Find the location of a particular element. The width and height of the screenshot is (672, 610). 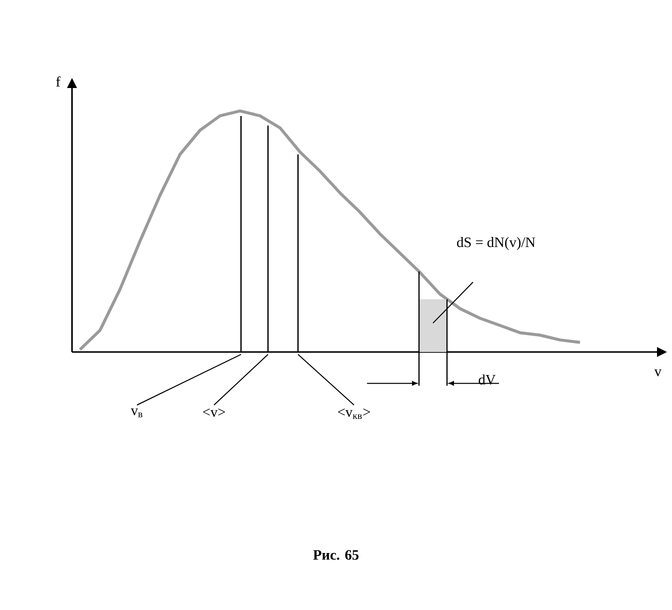

annotation: dS = dN(v)/N is located at coordinates (496, 243).